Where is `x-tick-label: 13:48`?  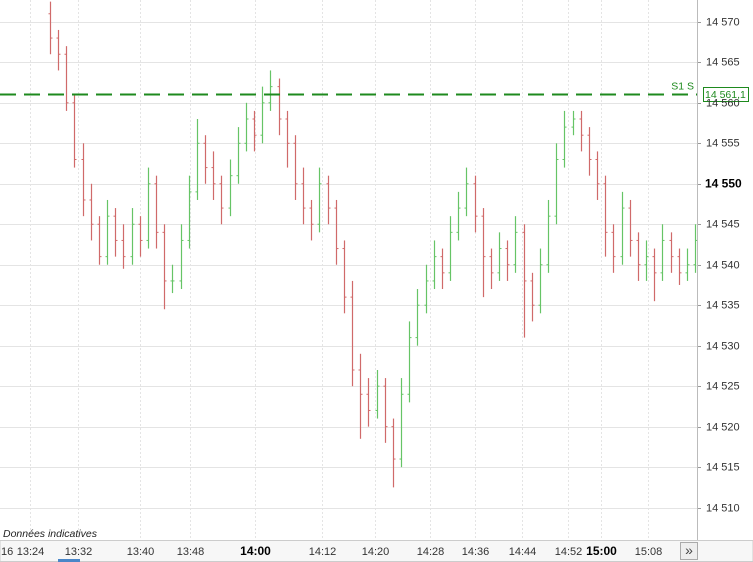 x-tick-label: 13:48 is located at coordinates (191, 552).